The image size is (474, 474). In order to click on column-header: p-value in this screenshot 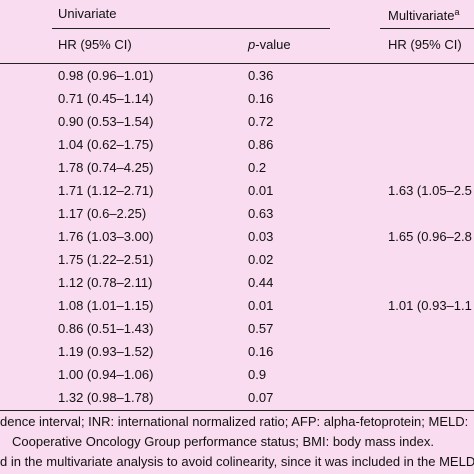, I will do `click(269, 44)`.